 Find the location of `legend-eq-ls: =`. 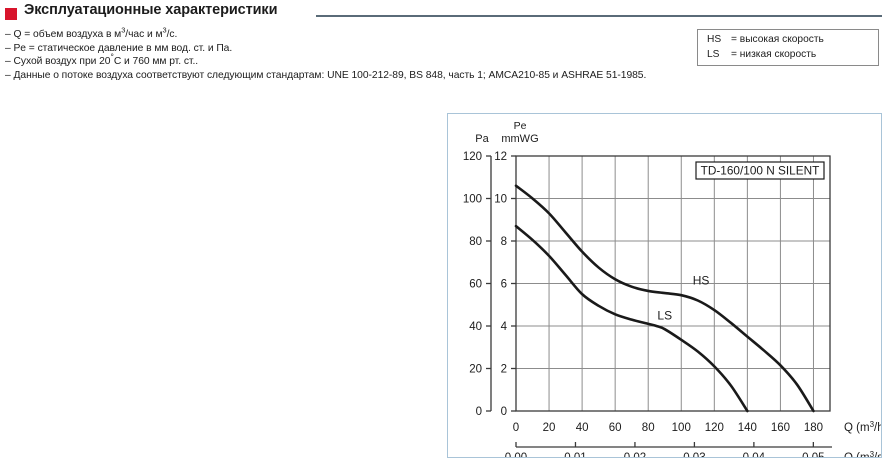

legend-eq-ls: = is located at coordinates (734, 54).